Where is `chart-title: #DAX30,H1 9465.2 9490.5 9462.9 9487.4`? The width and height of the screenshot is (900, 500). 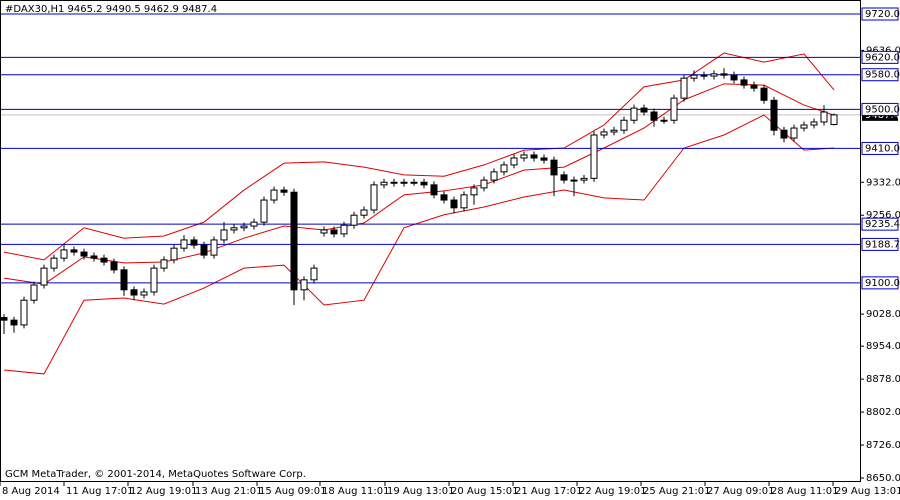 chart-title: #DAX30,H1 9465.2 9490.5 9462.9 9487.4 is located at coordinates (111, 9).